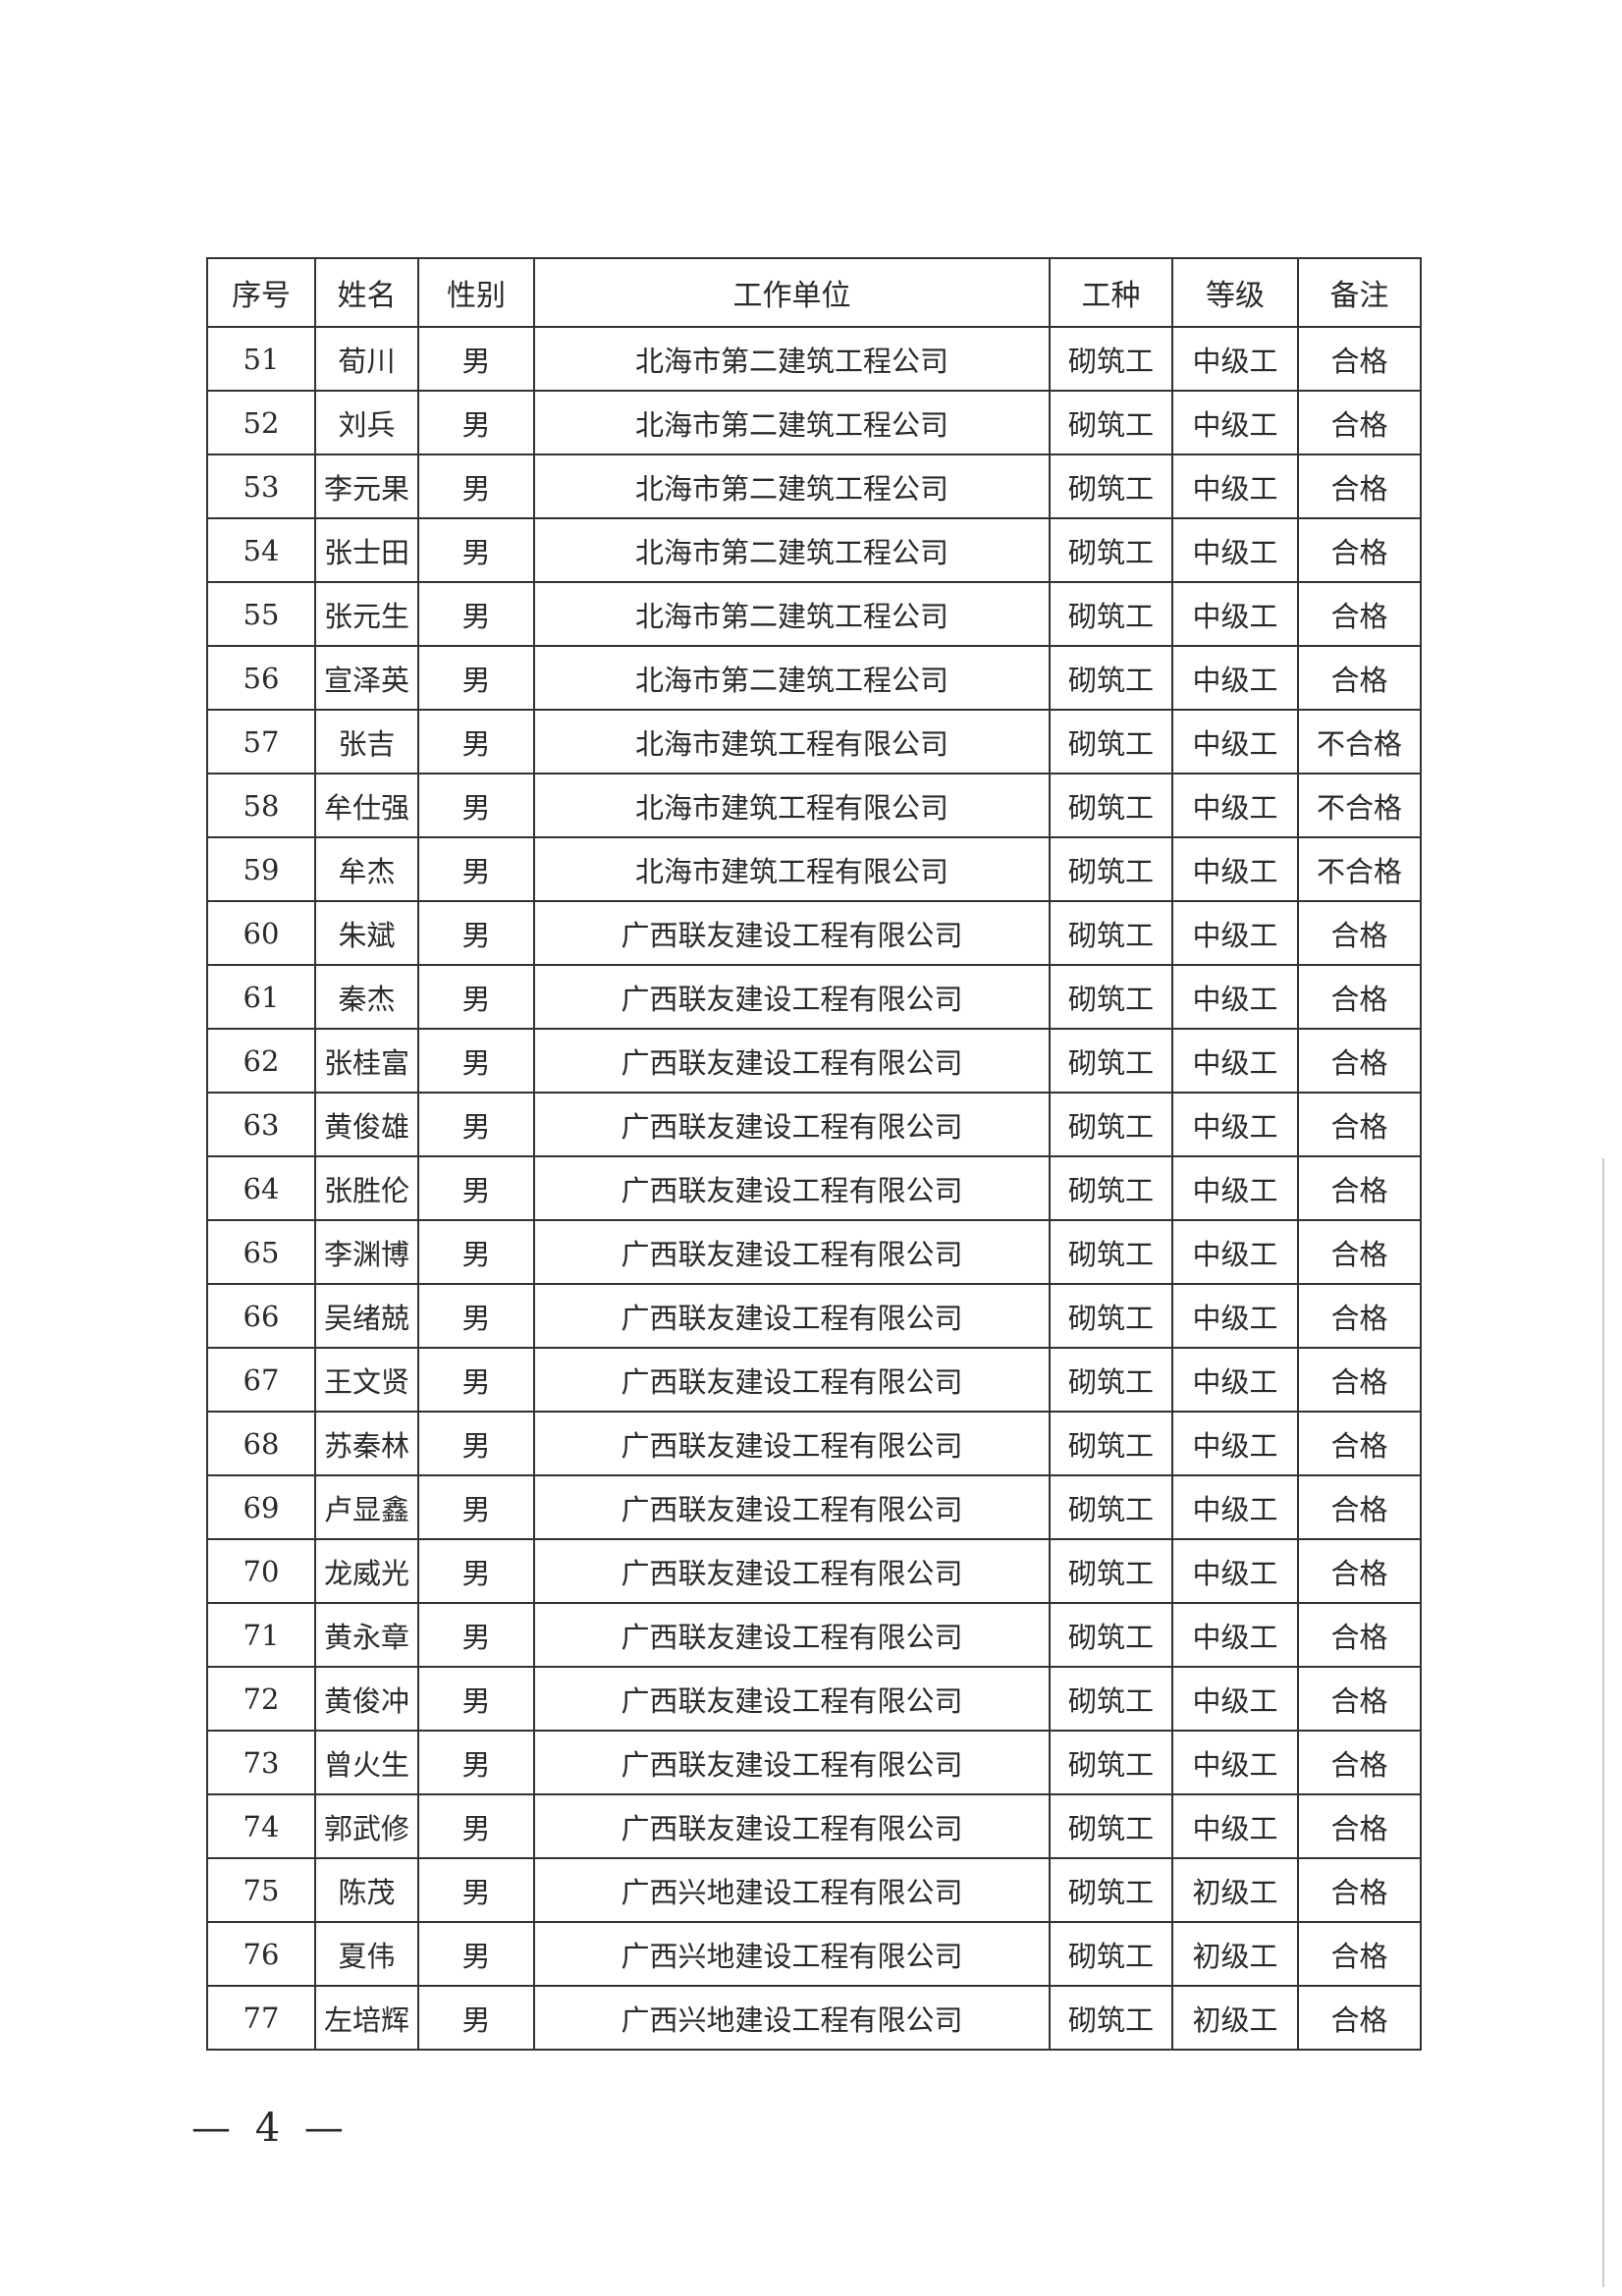  Describe the element at coordinates (1603, 1722) in the screenshot. I see `scan-edge-line` at that location.